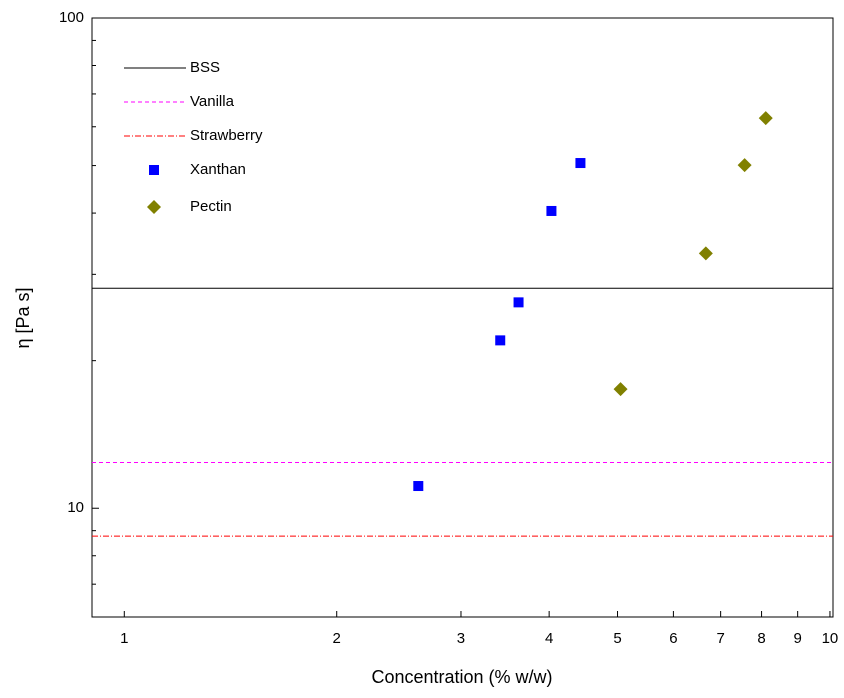 This screenshot has height=698, width=844. What do you see at coordinates (720, 638) in the screenshot?
I see `x-tick-label: 7` at bounding box center [720, 638].